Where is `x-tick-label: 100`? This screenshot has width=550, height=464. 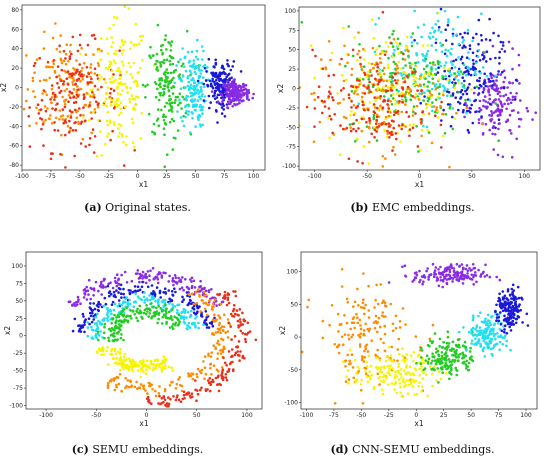 x-tick-label: 100 is located at coordinates (525, 176).